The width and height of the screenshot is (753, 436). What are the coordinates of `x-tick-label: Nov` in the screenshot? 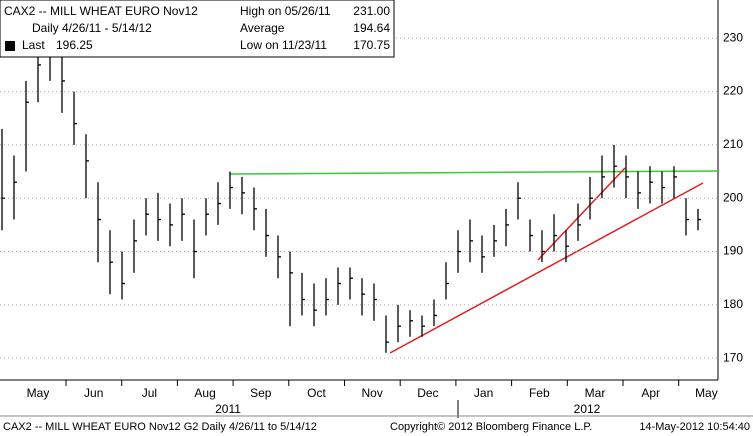 It's located at (372, 393).